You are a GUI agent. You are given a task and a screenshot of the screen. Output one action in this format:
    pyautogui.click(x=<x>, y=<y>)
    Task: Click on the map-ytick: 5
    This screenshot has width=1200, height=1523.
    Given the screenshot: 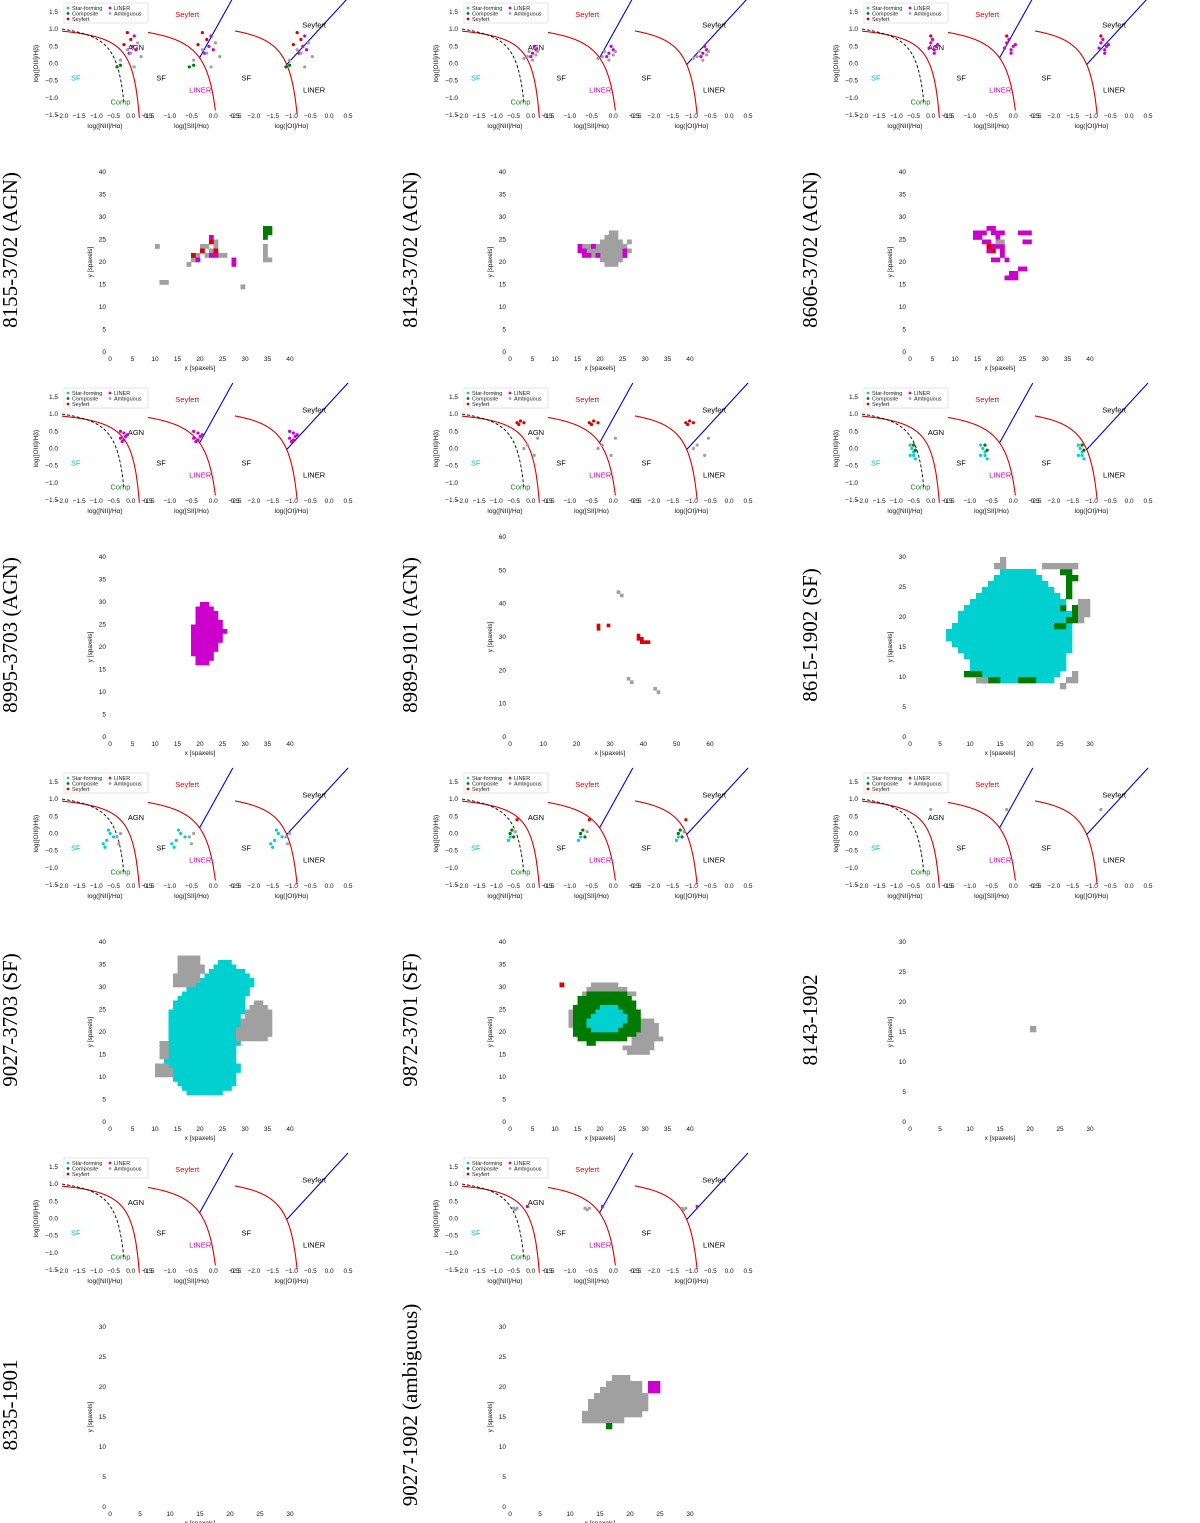 What is the action you would take?
    pyautogui.click(x=104, y=1100)
    